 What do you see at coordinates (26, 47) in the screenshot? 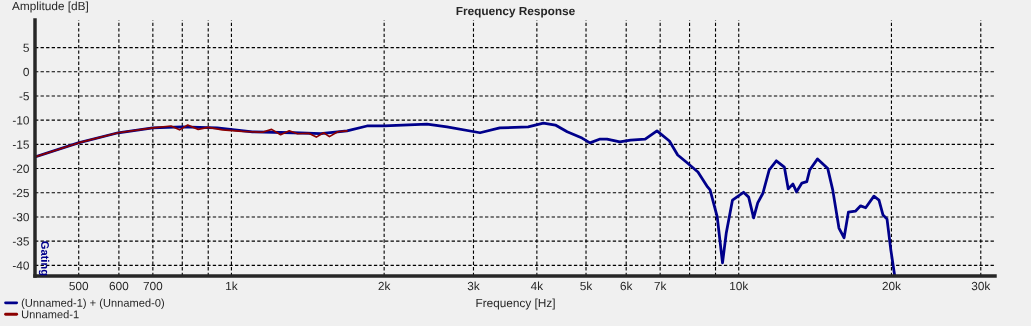
I see `y-tick-label: 5` at bounding box center [26, 47].